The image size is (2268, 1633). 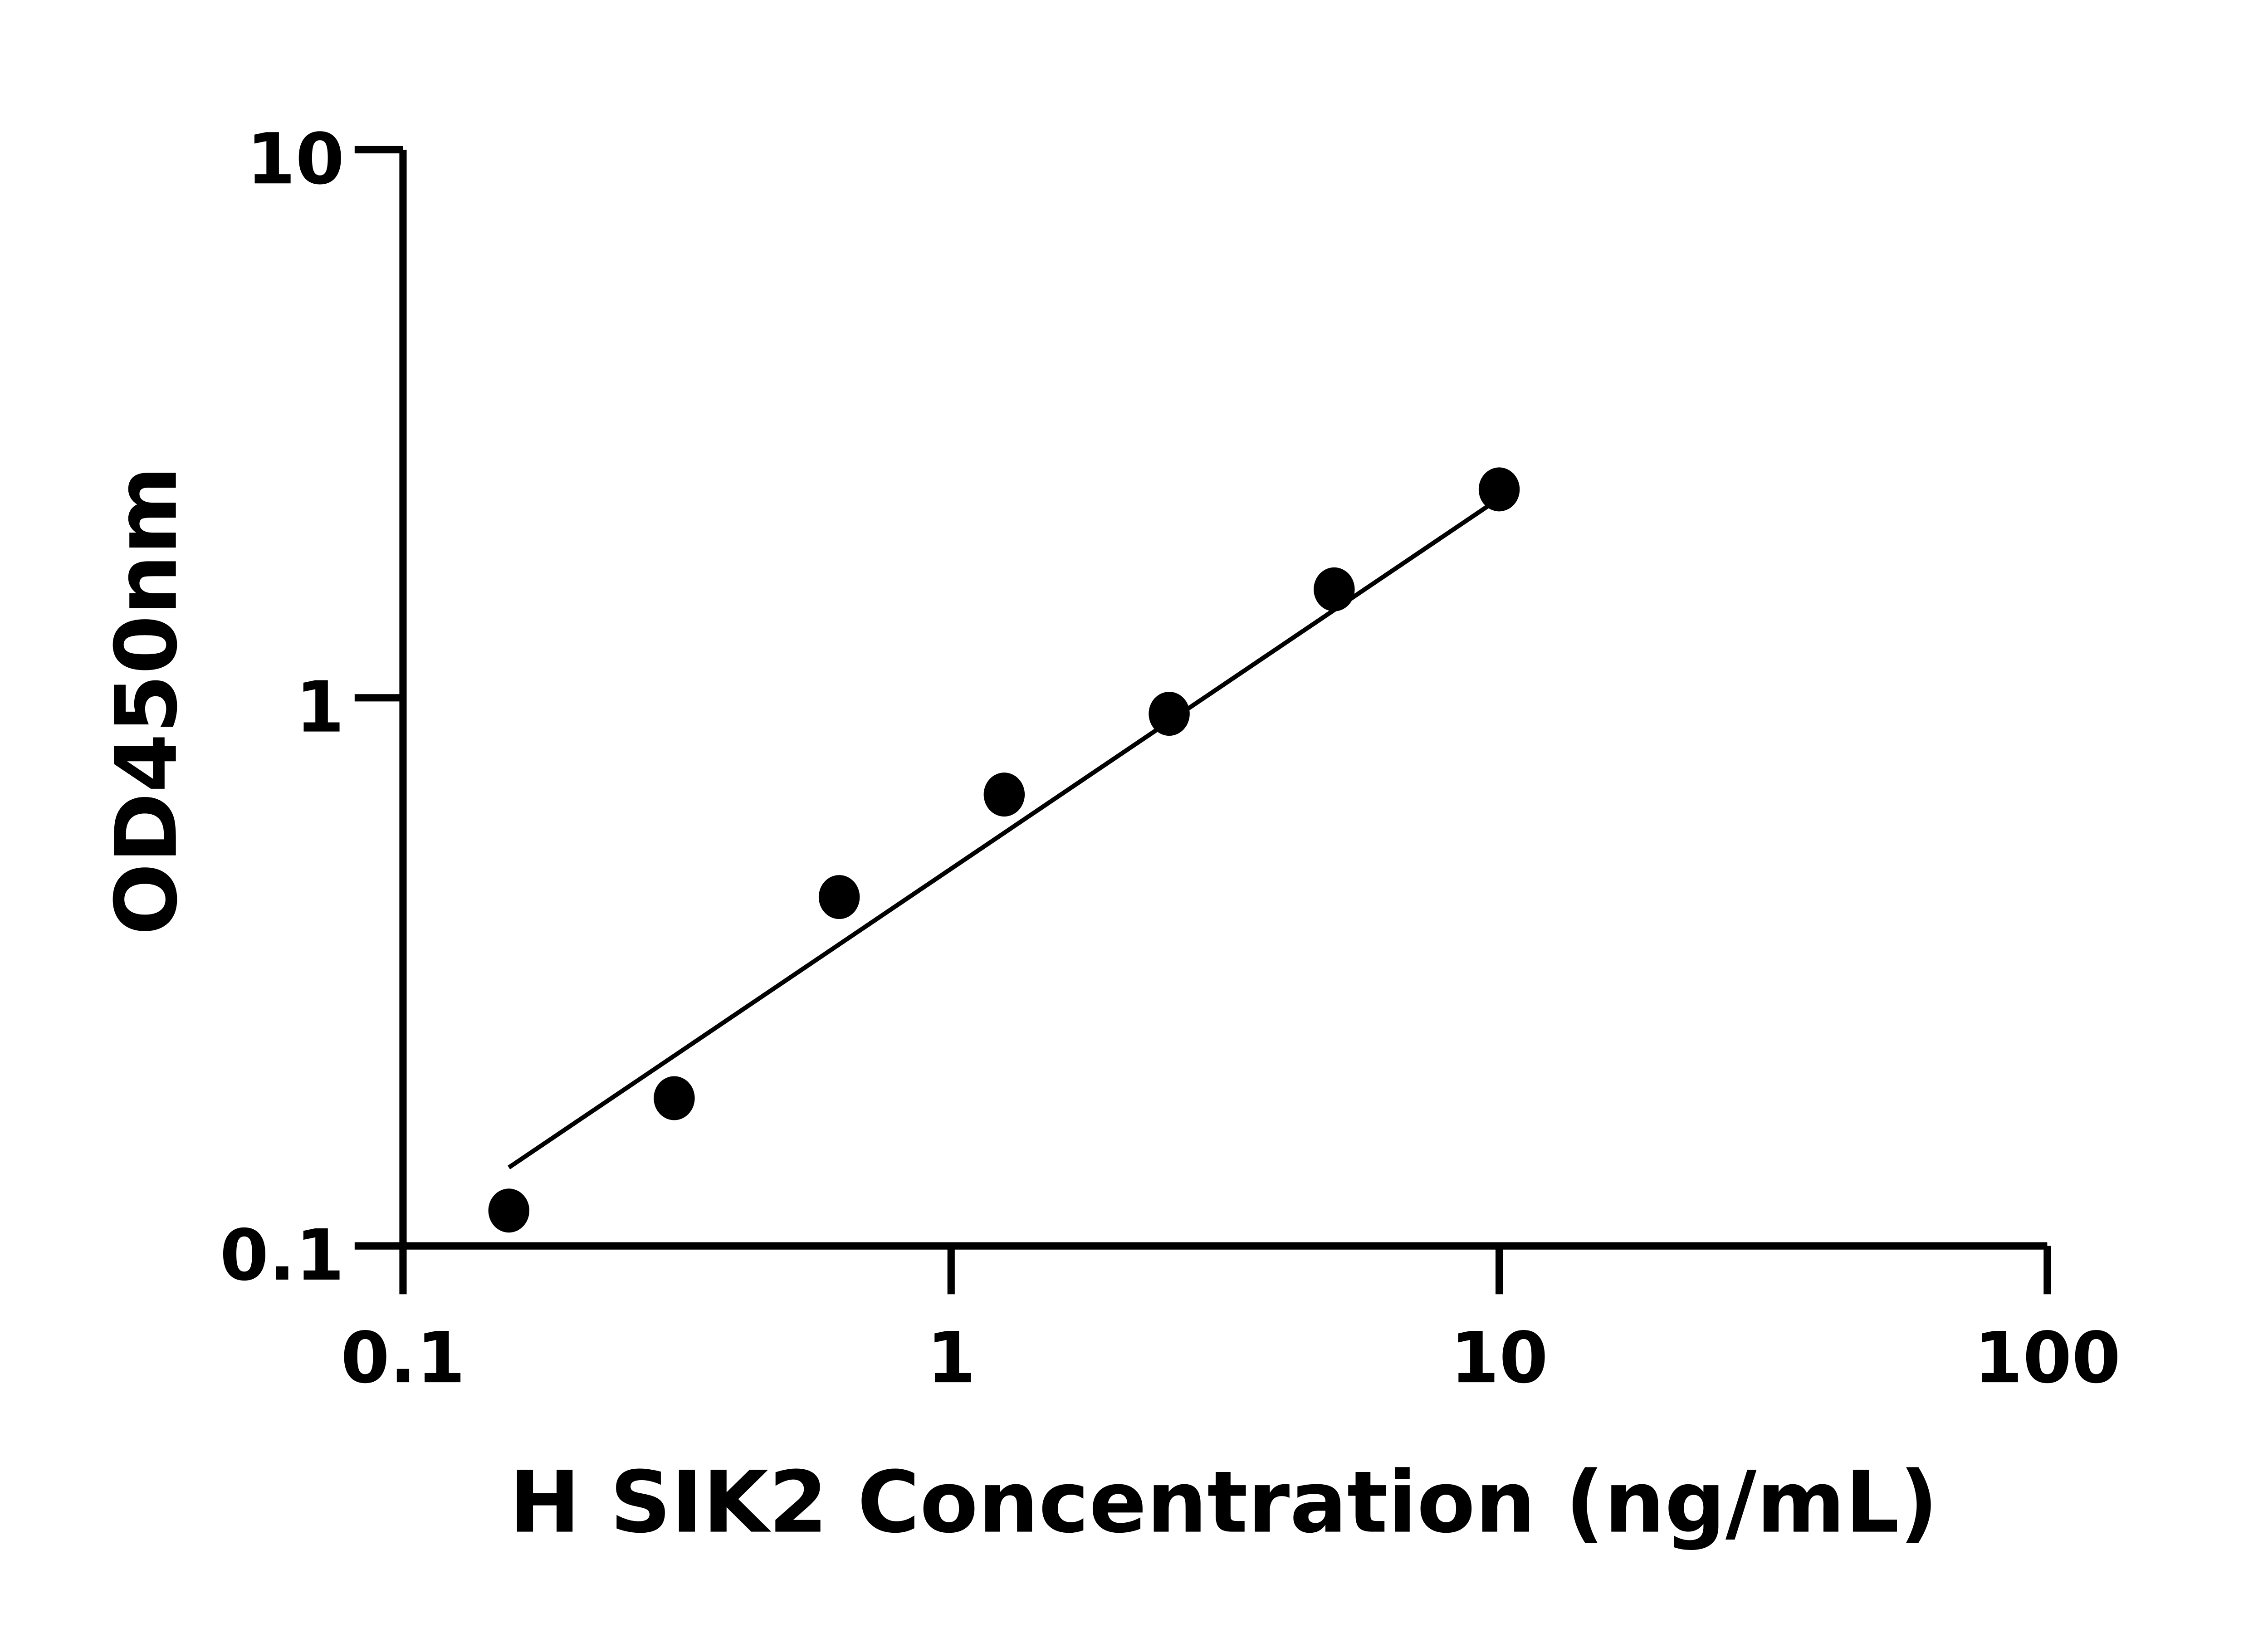 I want to click on x-axis-label: H SIK2 Concentration (ng/mL), so click(x=1223, y=1502).